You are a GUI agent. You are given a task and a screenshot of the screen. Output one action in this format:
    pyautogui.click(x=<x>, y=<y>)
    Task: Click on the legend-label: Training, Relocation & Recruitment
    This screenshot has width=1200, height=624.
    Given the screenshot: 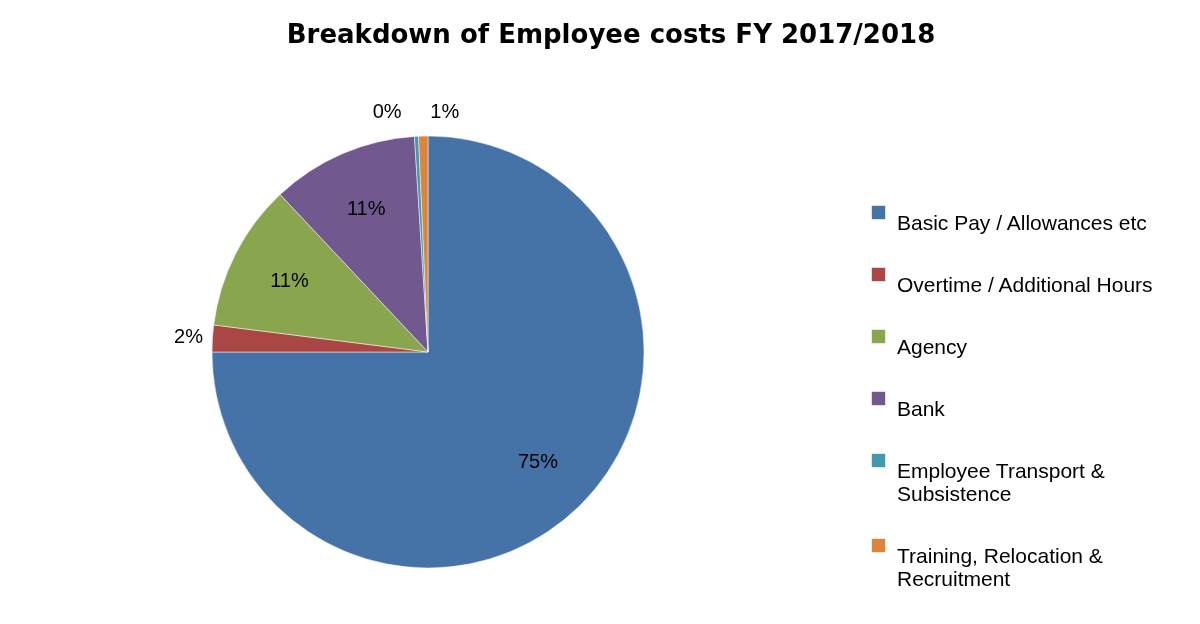 What is the action you would take?
    pyautogui.click(x=1000, y=566)
    